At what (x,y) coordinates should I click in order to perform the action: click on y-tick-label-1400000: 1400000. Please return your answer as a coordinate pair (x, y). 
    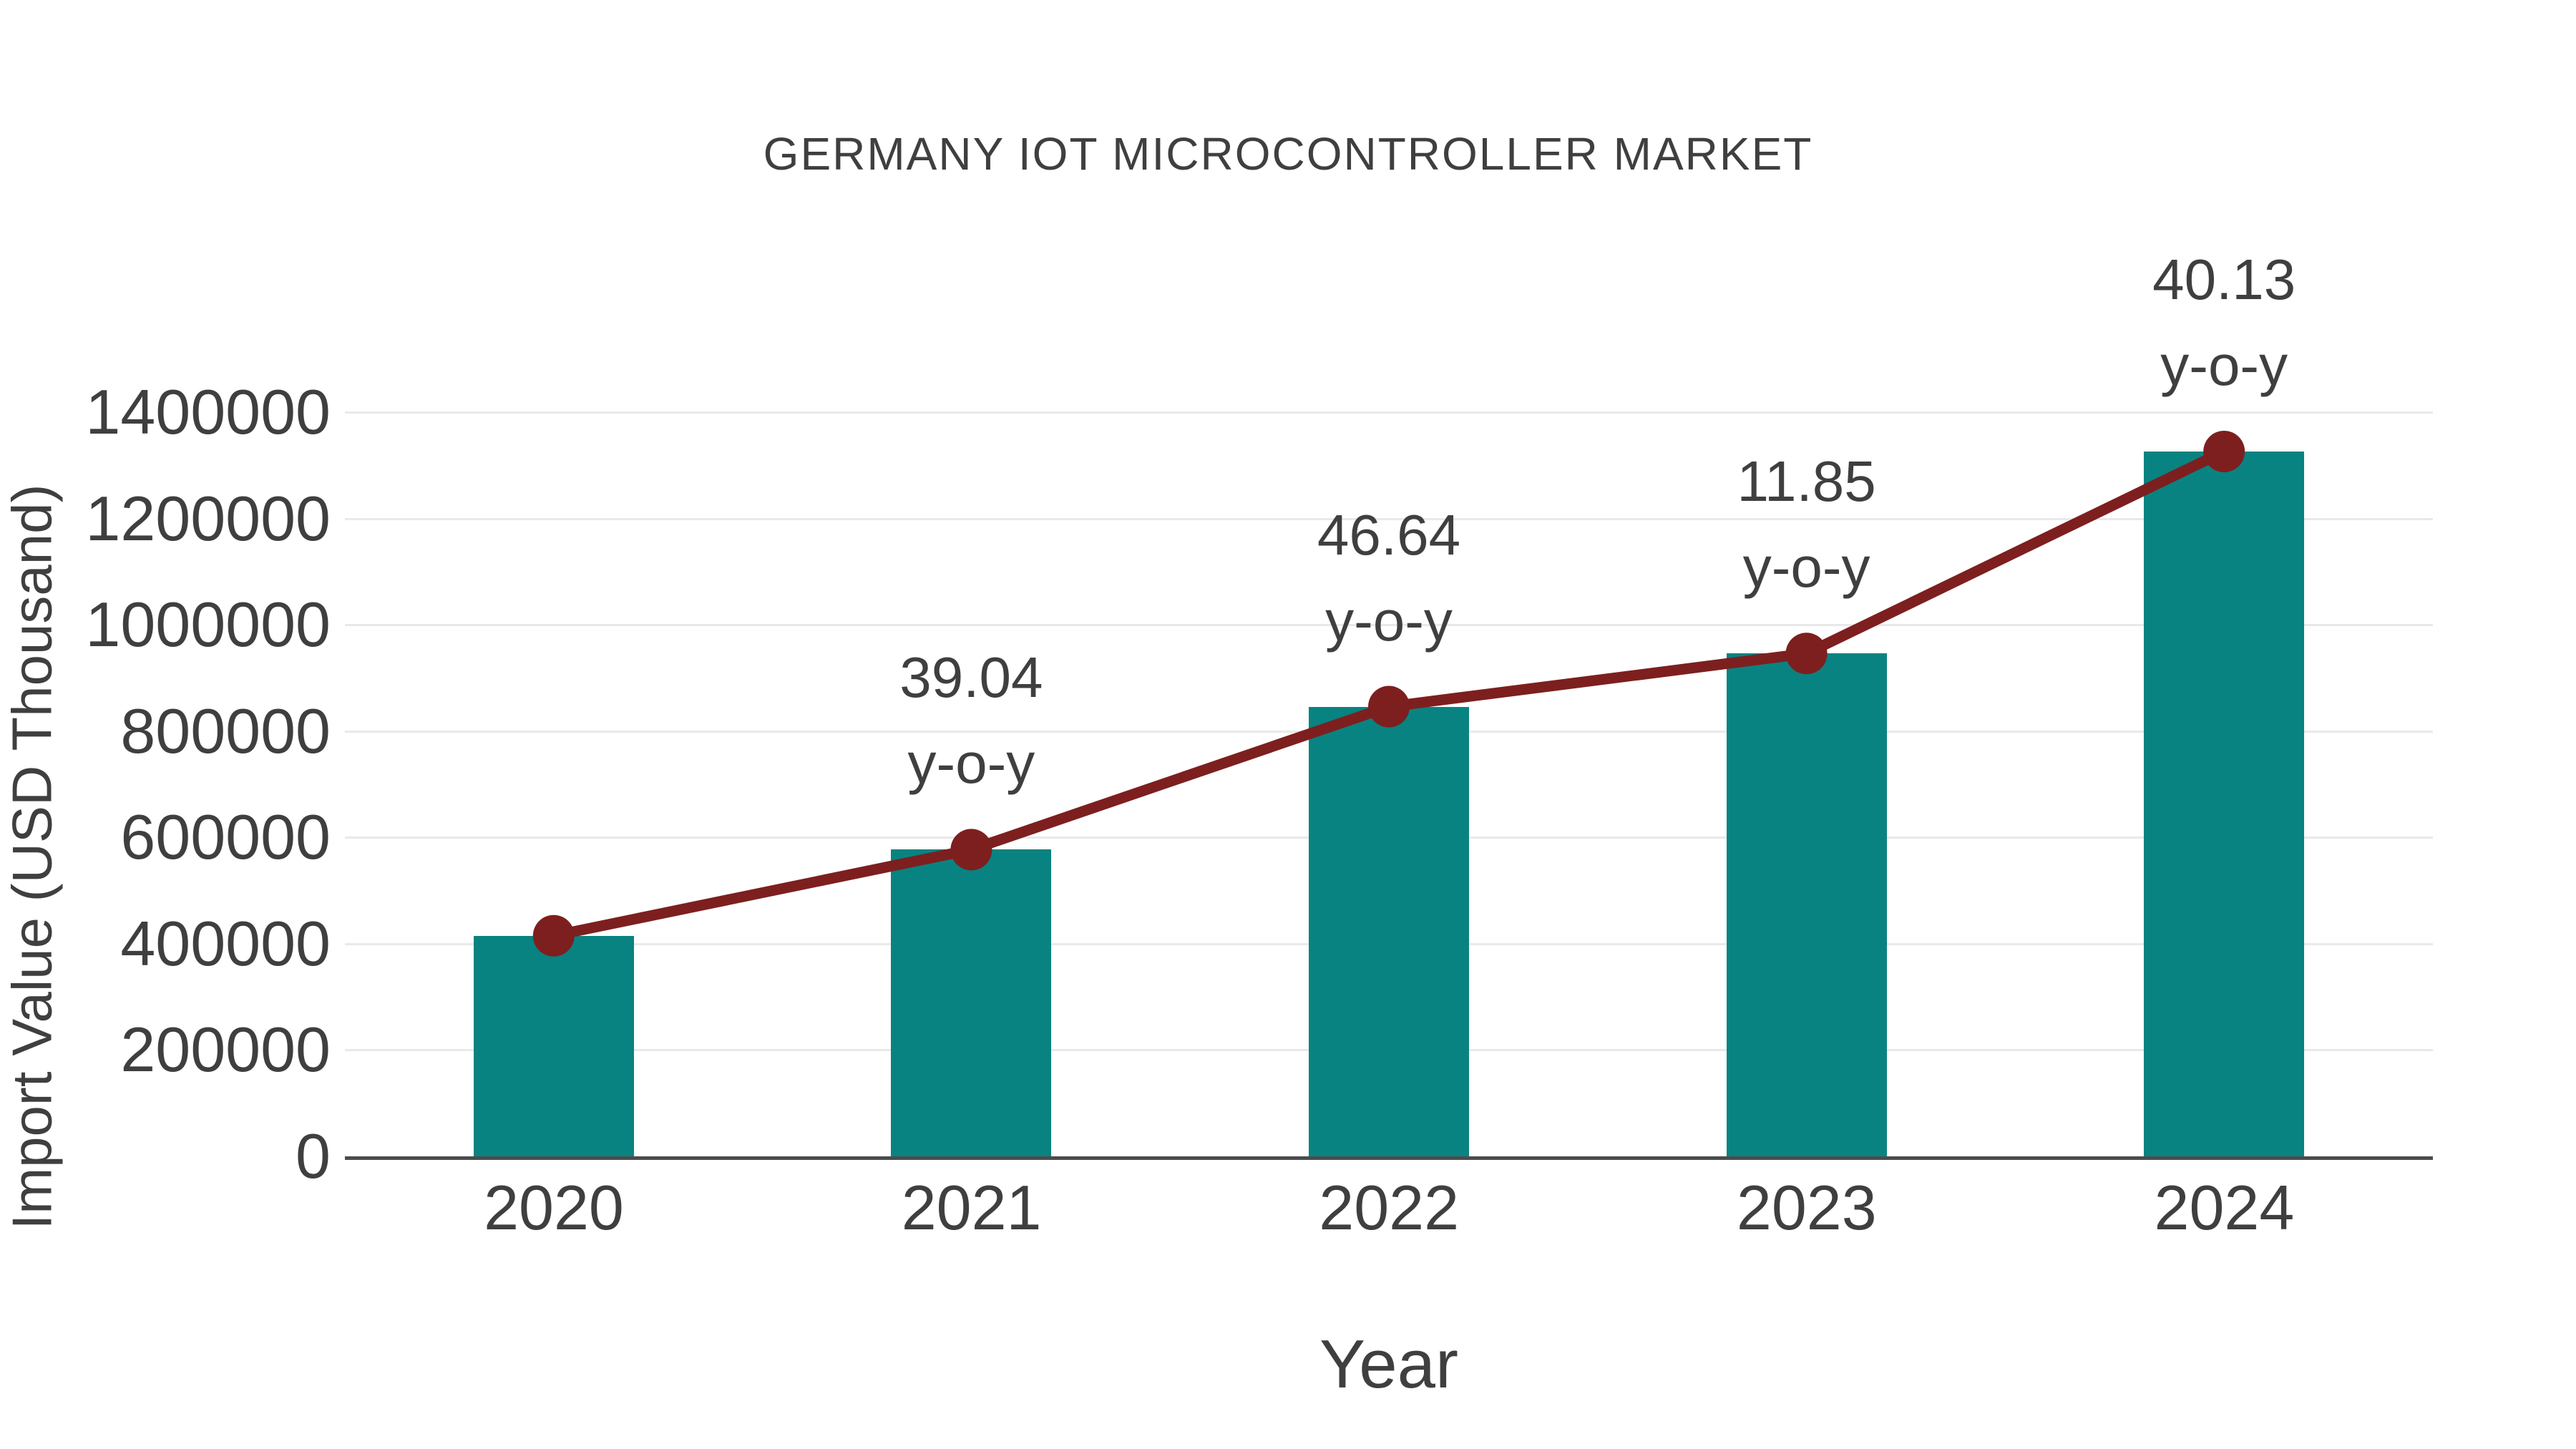
    Looking at the image, I should click on (208, 411).